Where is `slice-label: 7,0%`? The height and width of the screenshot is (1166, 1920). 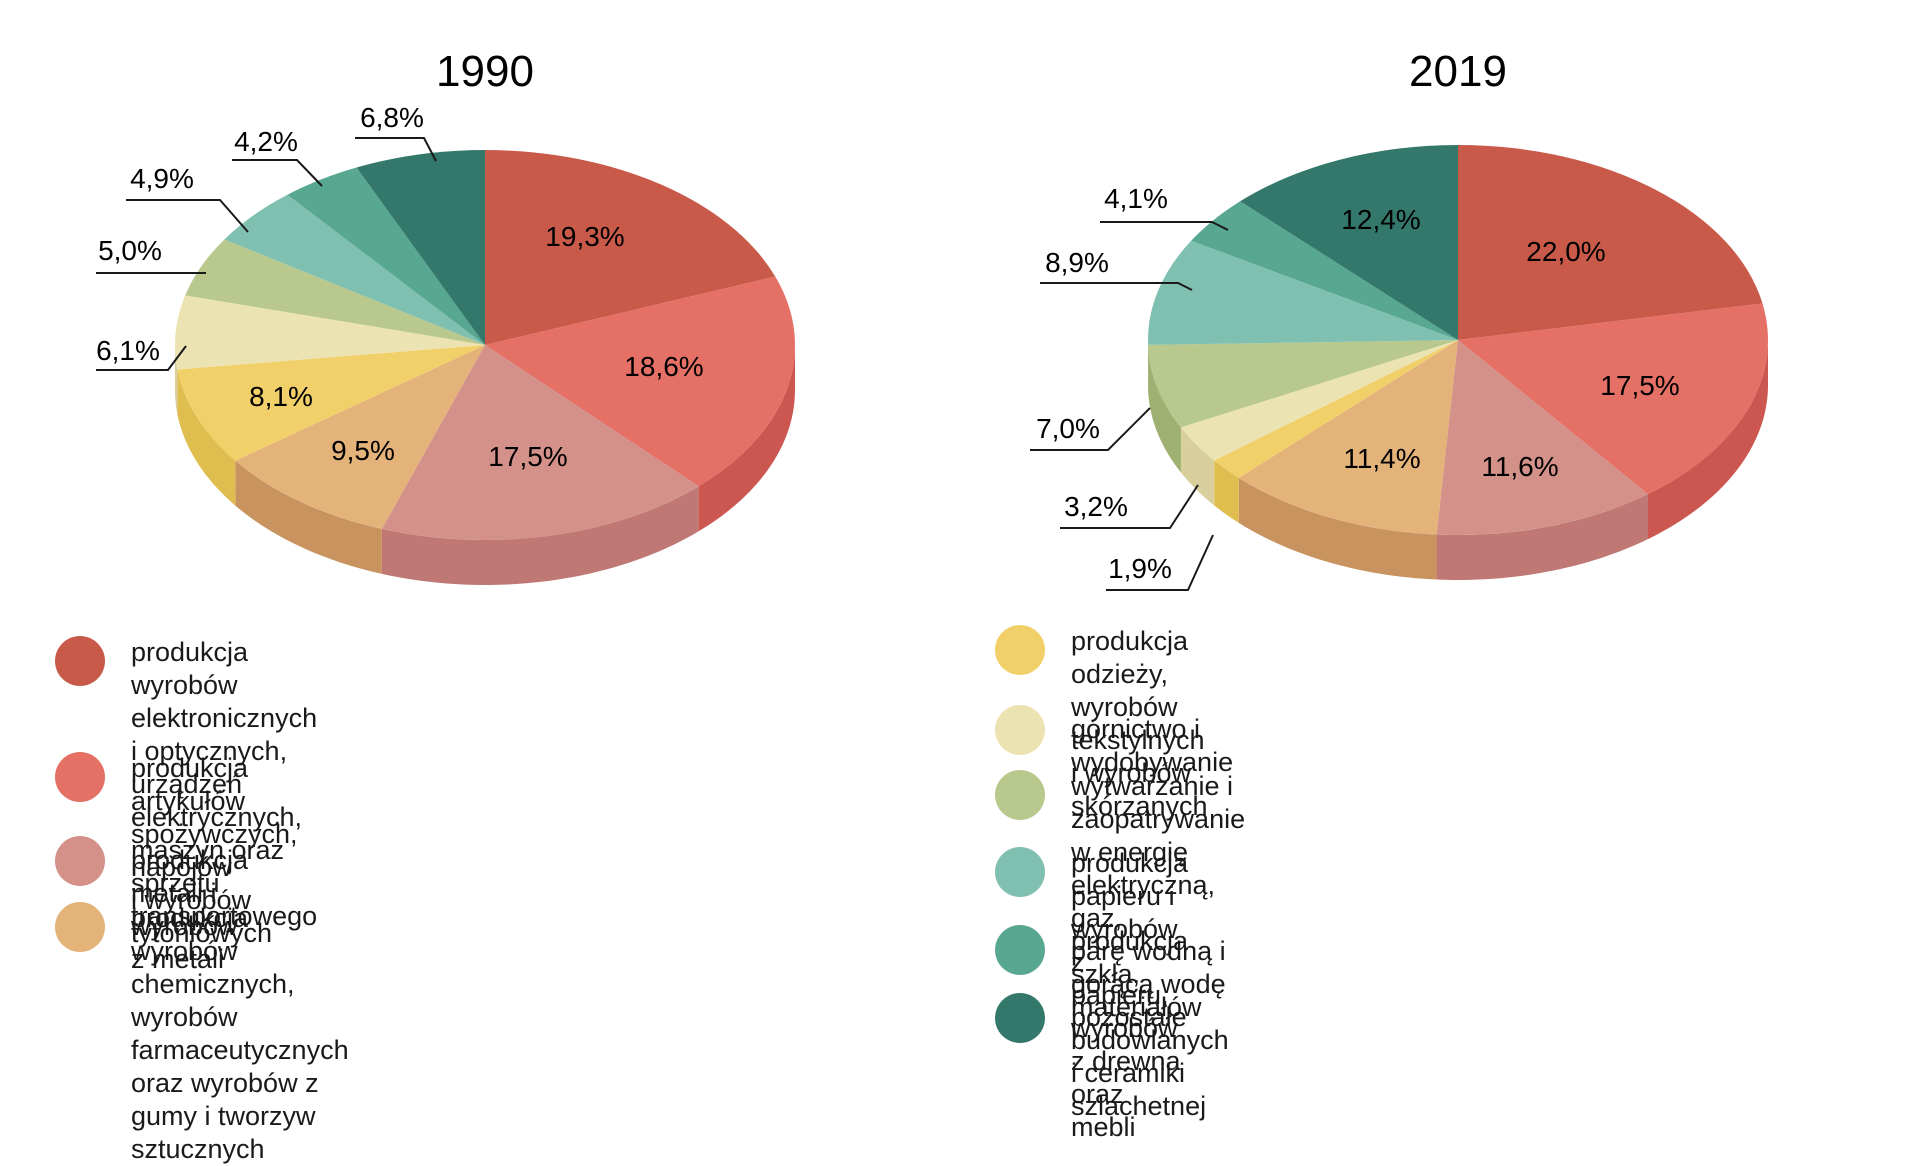 slice-label: 7,0% is located at coordinates (1068, 428).